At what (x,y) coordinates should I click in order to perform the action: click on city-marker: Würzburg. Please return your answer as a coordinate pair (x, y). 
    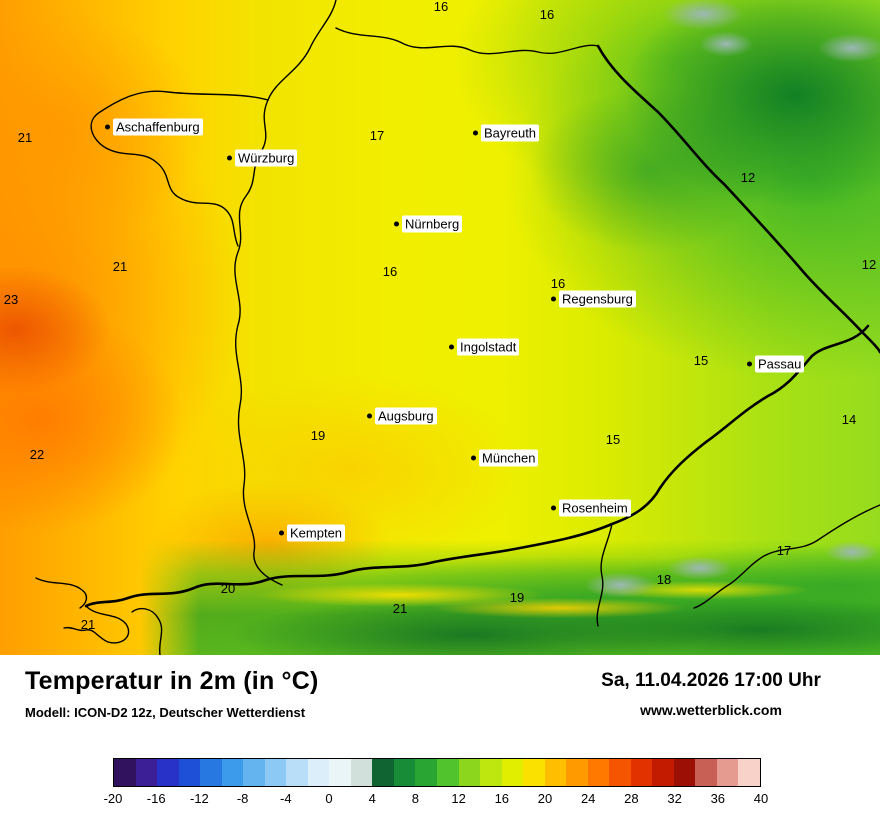
    Looking at the image, I should click on (262, 158).